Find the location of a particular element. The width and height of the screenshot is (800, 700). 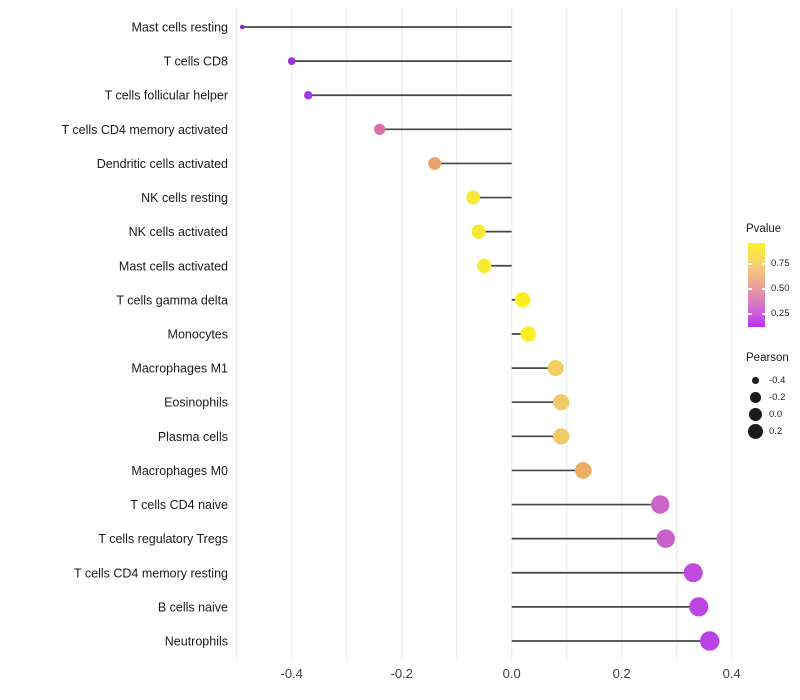

colorbar-tick-label: 0.25 is located at coordinates (780, 313).